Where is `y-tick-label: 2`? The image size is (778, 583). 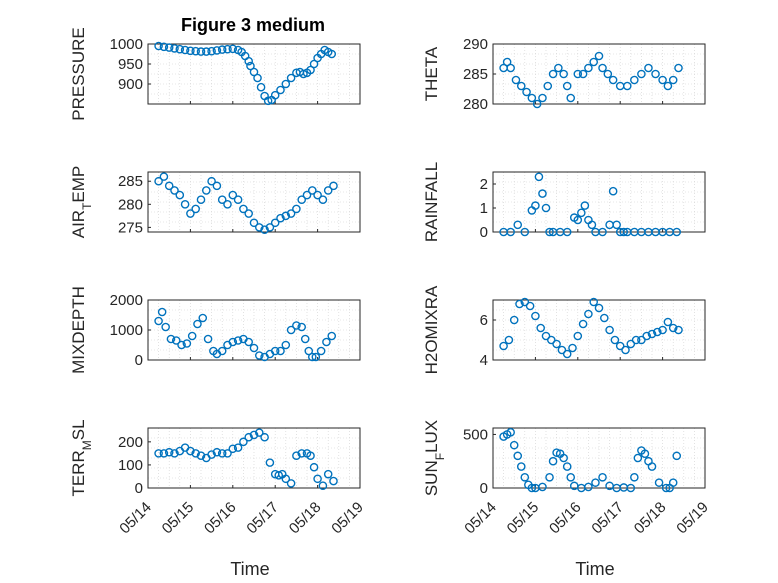
y-tick-label: 2 is located at coordinates (484, 184).